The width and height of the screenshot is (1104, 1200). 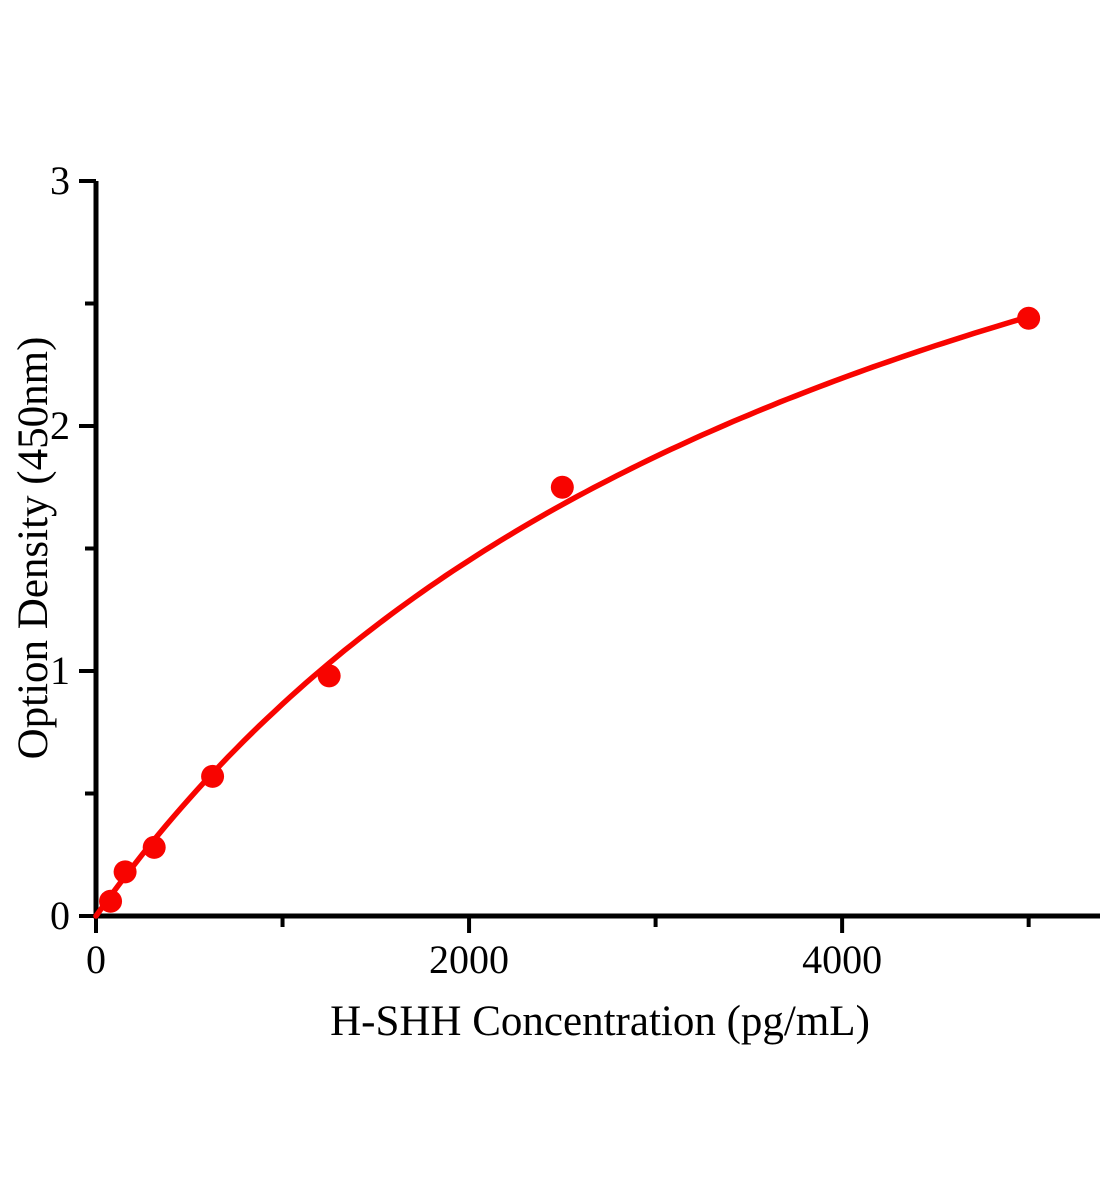 I want to click on y-axis-title: Option Density (450nm), so click(x=33, y=548).